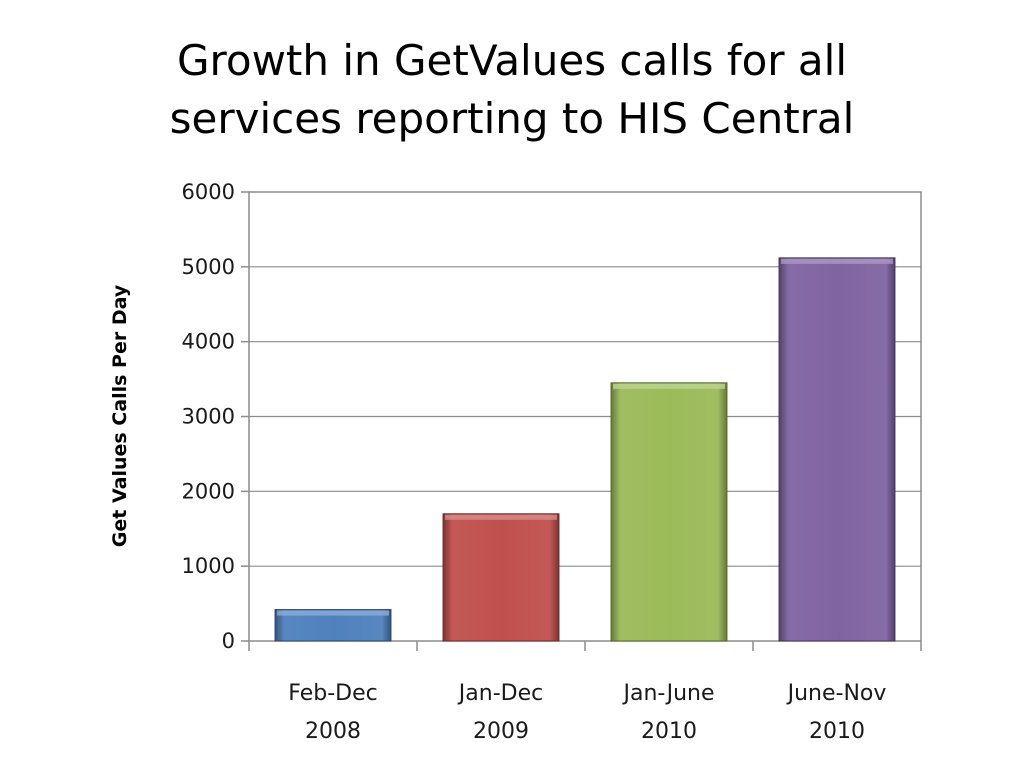 Image resolution: width=1024 pixels, height=768 pixels. What do you see at coordinates (120, 415) in the screenshot?
I see `y-axis-label: Get Values Calls Per Day` at bounding box center [120, 415].